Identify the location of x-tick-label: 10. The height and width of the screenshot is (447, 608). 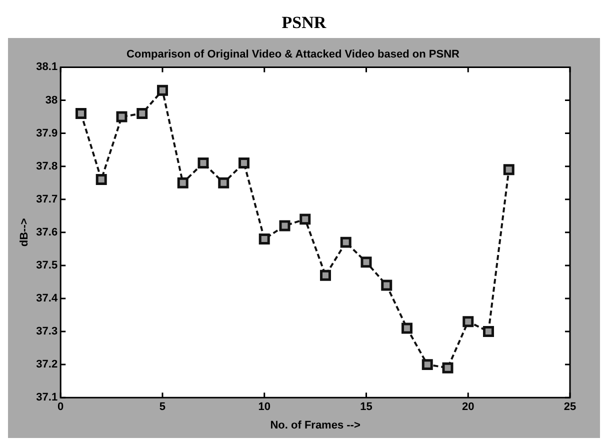
(264, 407).